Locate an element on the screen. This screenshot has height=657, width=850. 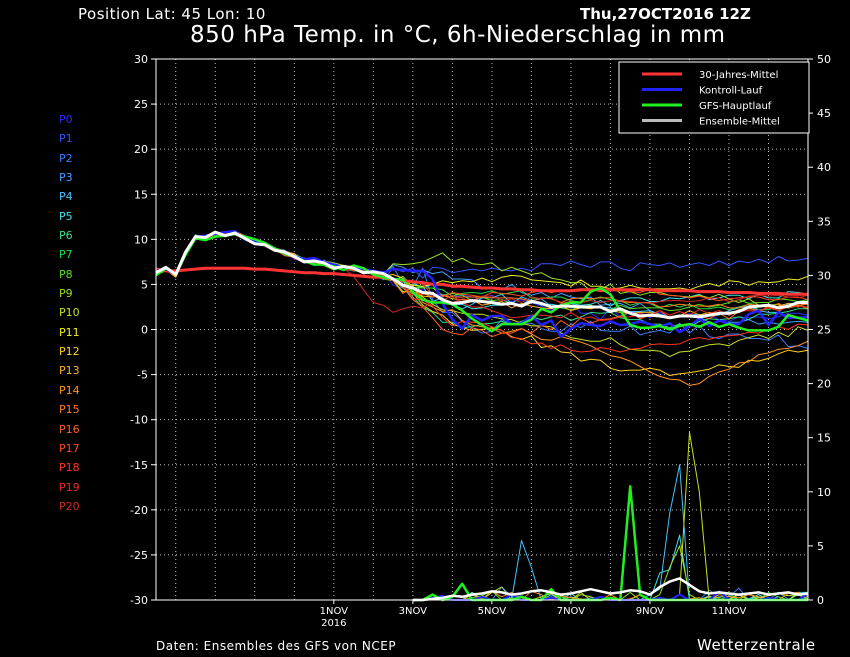
y-tick-label: 15 is located at coordinates (141, 194).